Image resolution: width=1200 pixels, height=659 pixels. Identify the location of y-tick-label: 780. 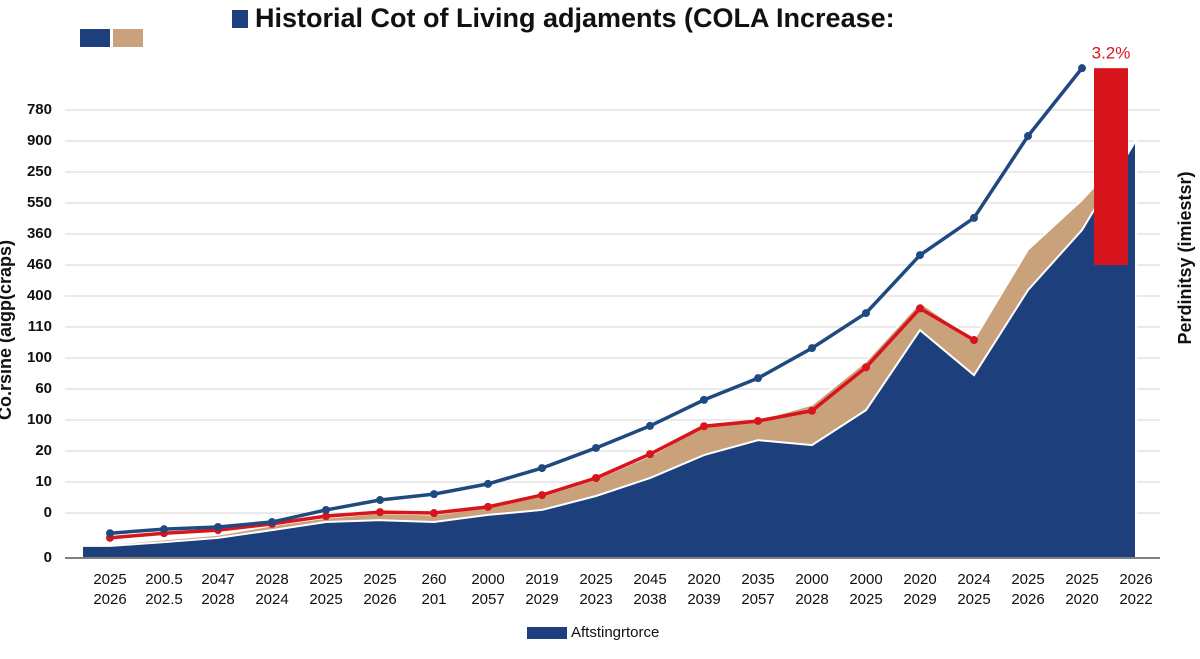
(39, 109).